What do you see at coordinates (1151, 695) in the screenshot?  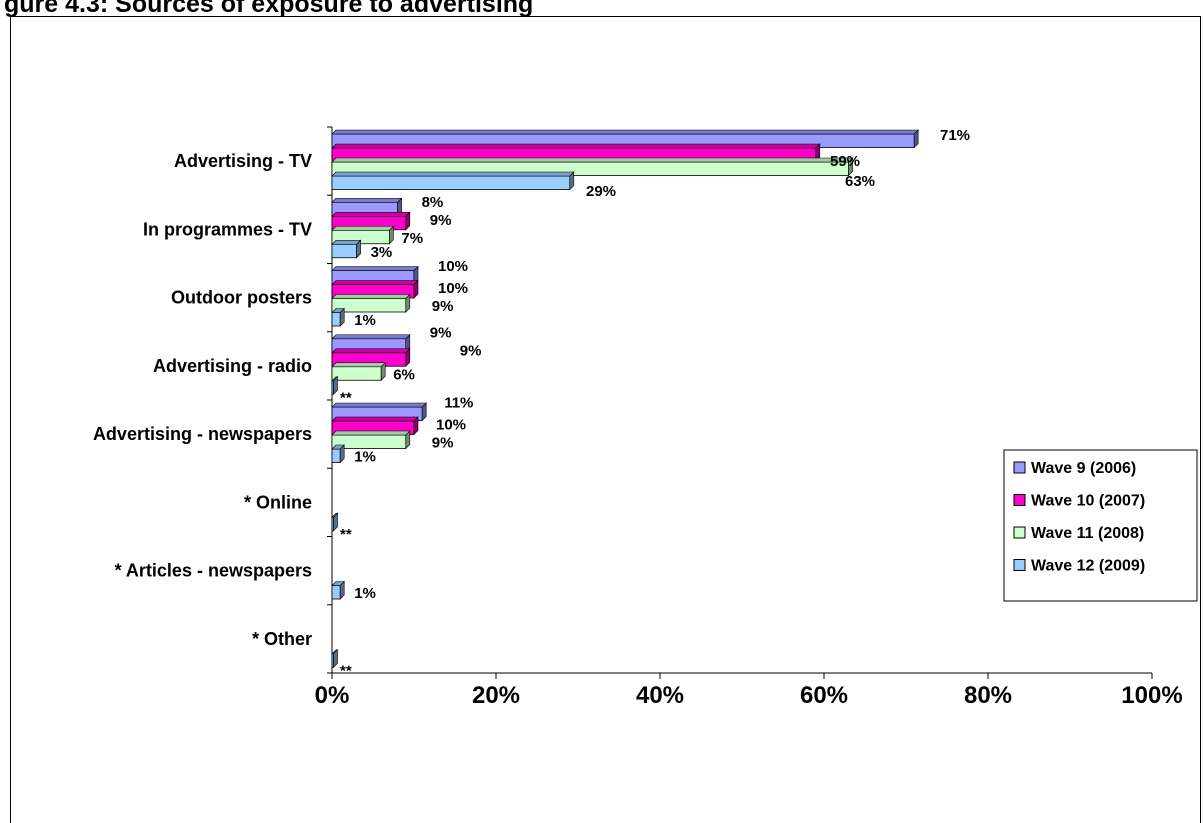 I see `x-tick-label: 100%` at bounding box center [1151, 695].